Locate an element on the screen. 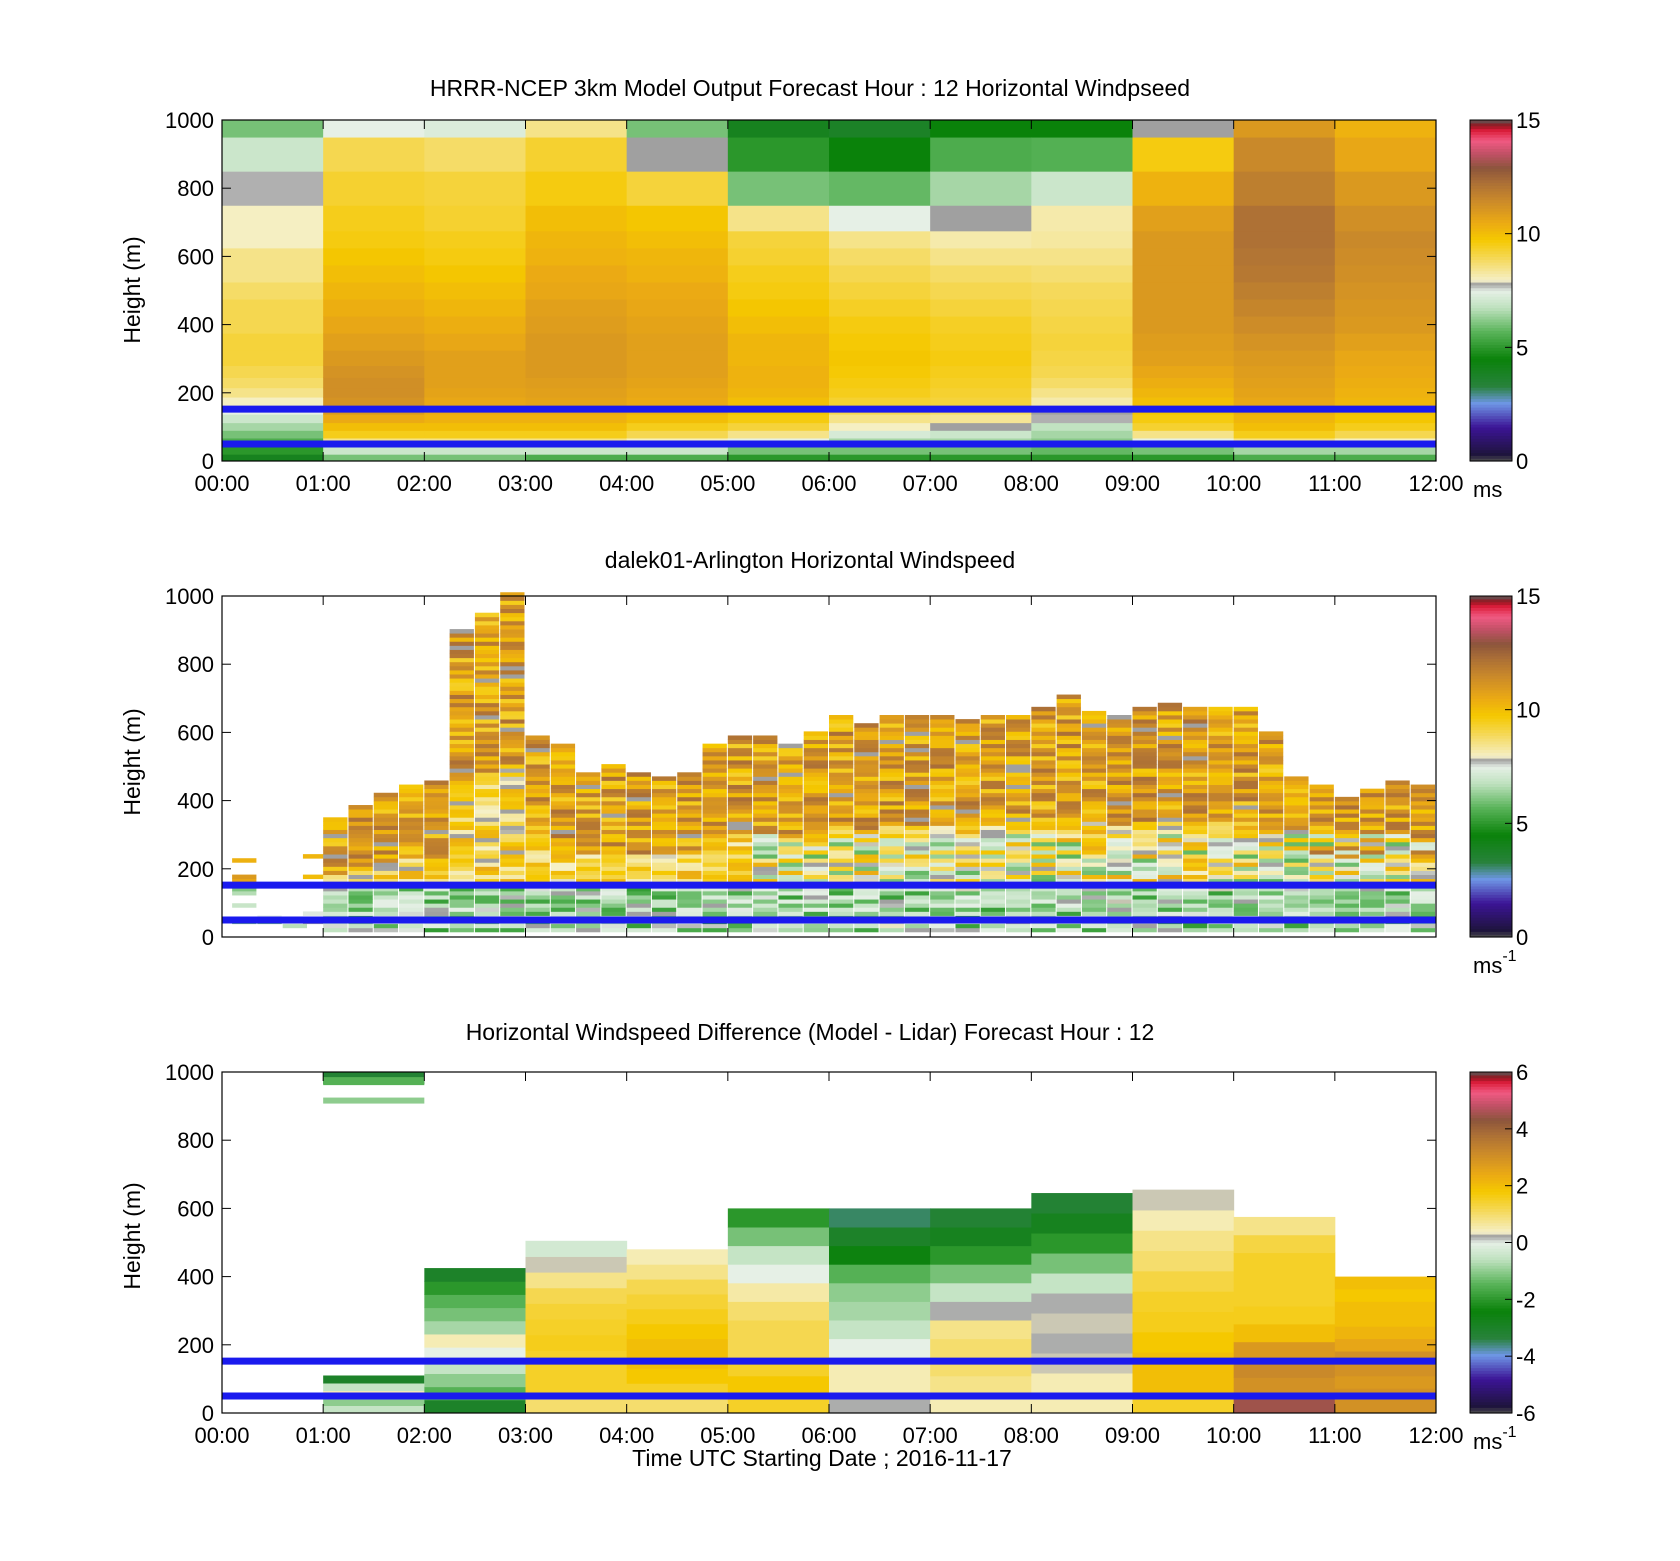 The image size is (1680, 1561). panel-lidar-ytick-label: 800 is located at coordinates (195, 664).